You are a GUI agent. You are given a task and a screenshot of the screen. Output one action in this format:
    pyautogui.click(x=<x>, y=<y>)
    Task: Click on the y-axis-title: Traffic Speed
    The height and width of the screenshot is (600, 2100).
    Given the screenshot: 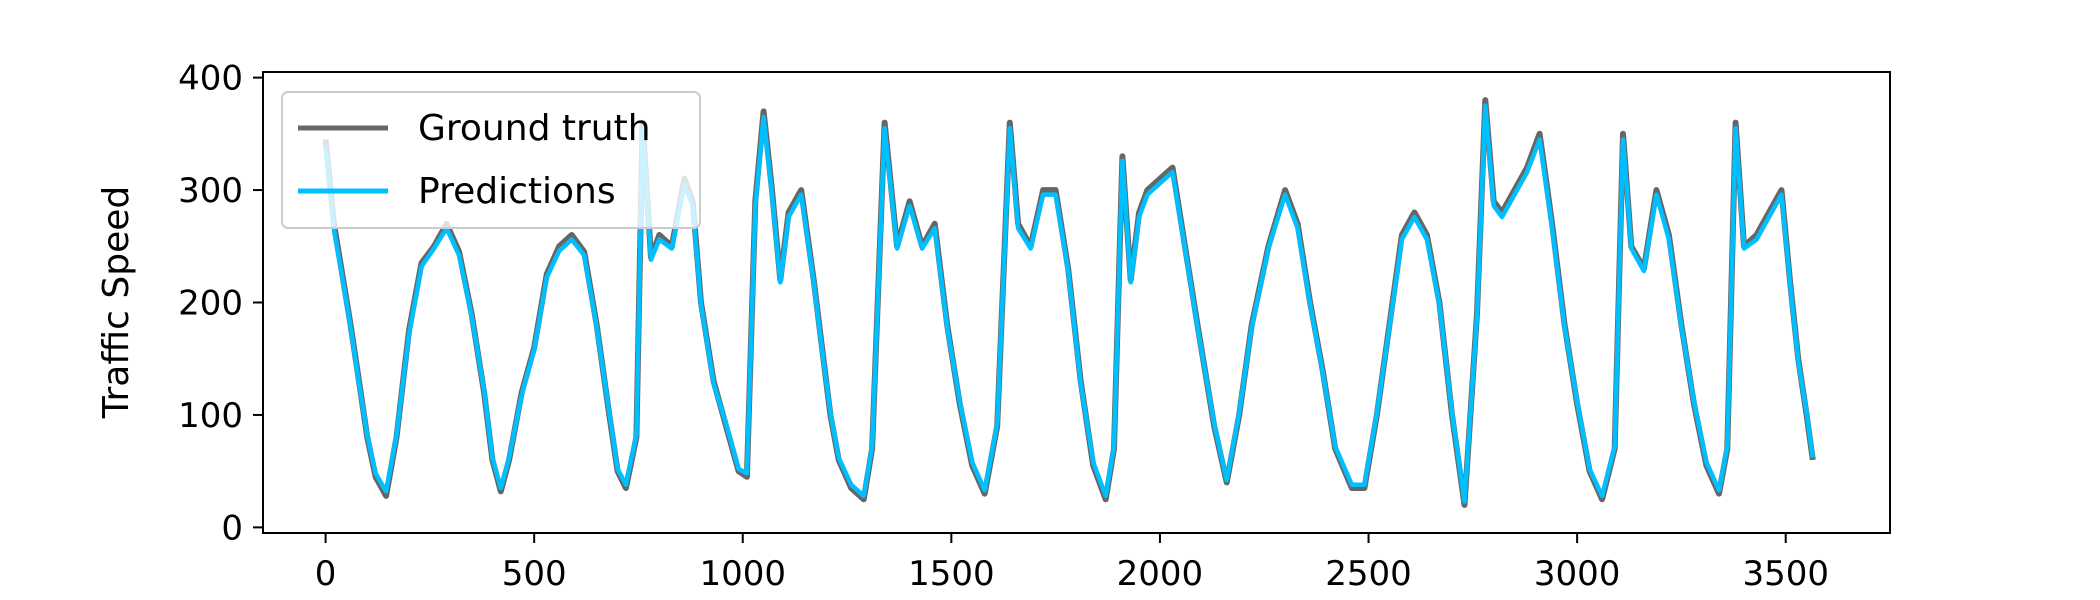 What is the action you would take?
    pyautogui.click(x=116, y=302)
    